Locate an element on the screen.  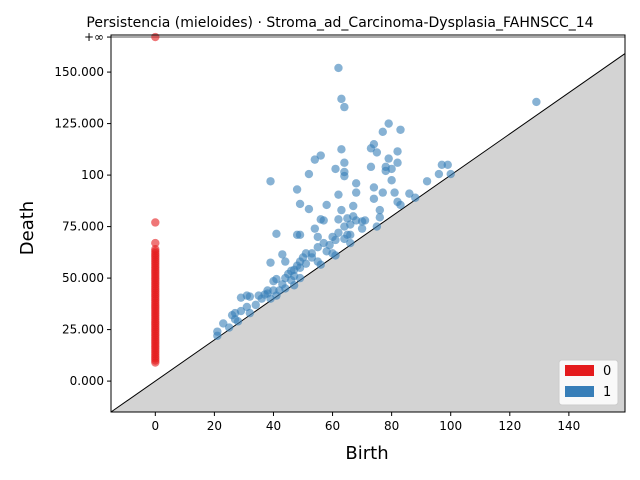
y-tick-label: 100 is located at coordinates (92, 175).